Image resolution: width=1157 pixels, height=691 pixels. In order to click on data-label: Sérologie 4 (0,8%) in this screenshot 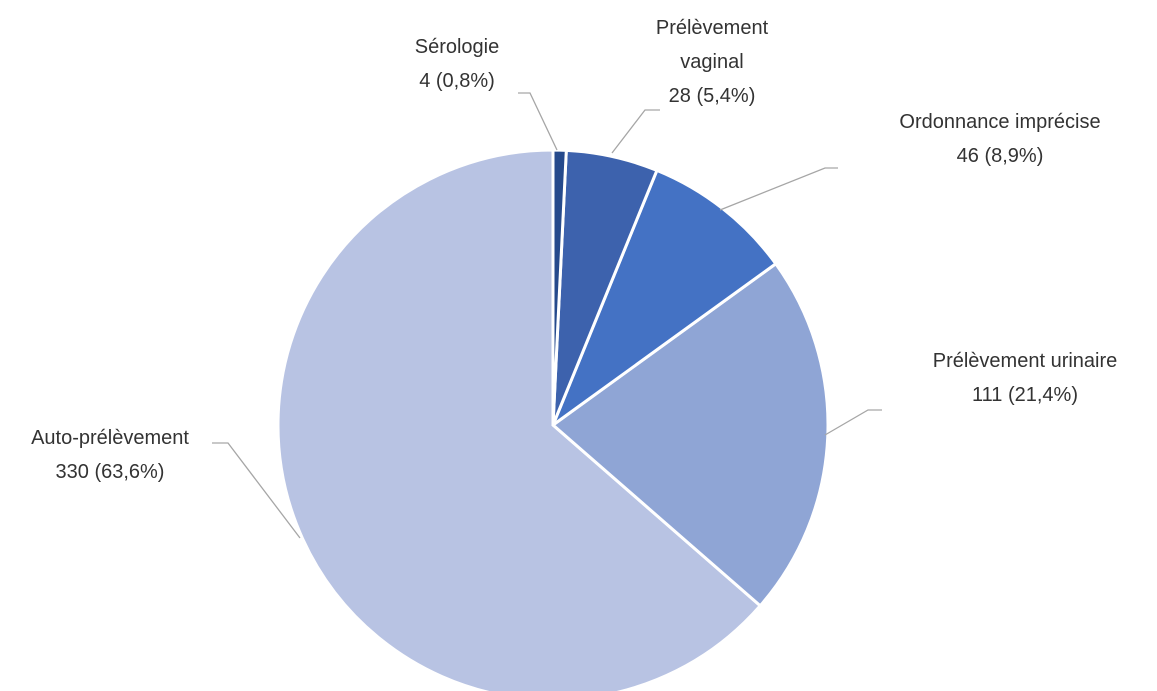, I will do `click(457, 64)`.